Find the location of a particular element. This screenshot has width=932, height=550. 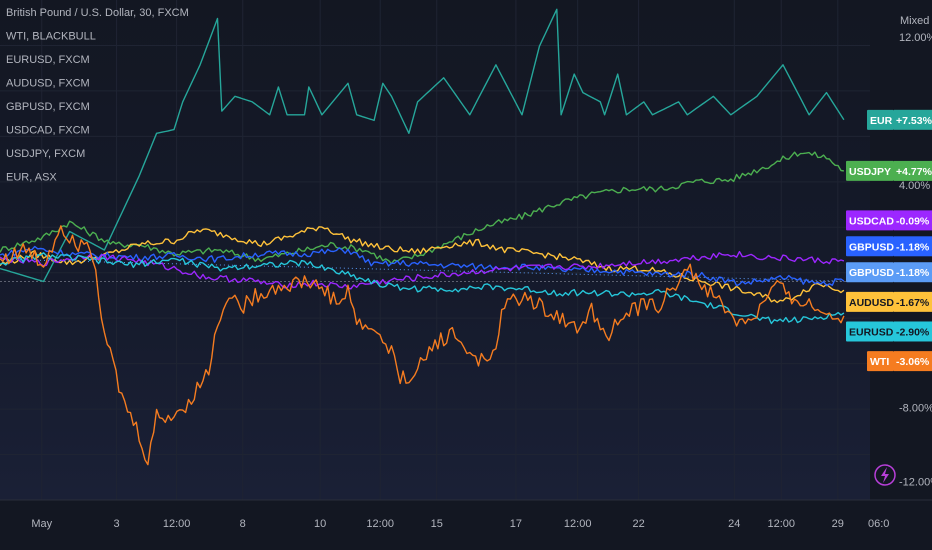

price-tag-value: +7.53% is located at coordinates (914, 121).